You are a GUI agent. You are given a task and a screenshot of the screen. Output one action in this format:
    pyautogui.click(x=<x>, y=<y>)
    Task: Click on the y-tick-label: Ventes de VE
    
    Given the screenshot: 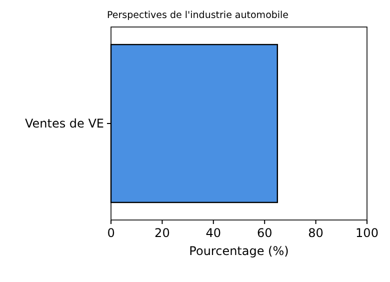 What is the action you would take?
    pyautogui.click(x=64, y=123)
    